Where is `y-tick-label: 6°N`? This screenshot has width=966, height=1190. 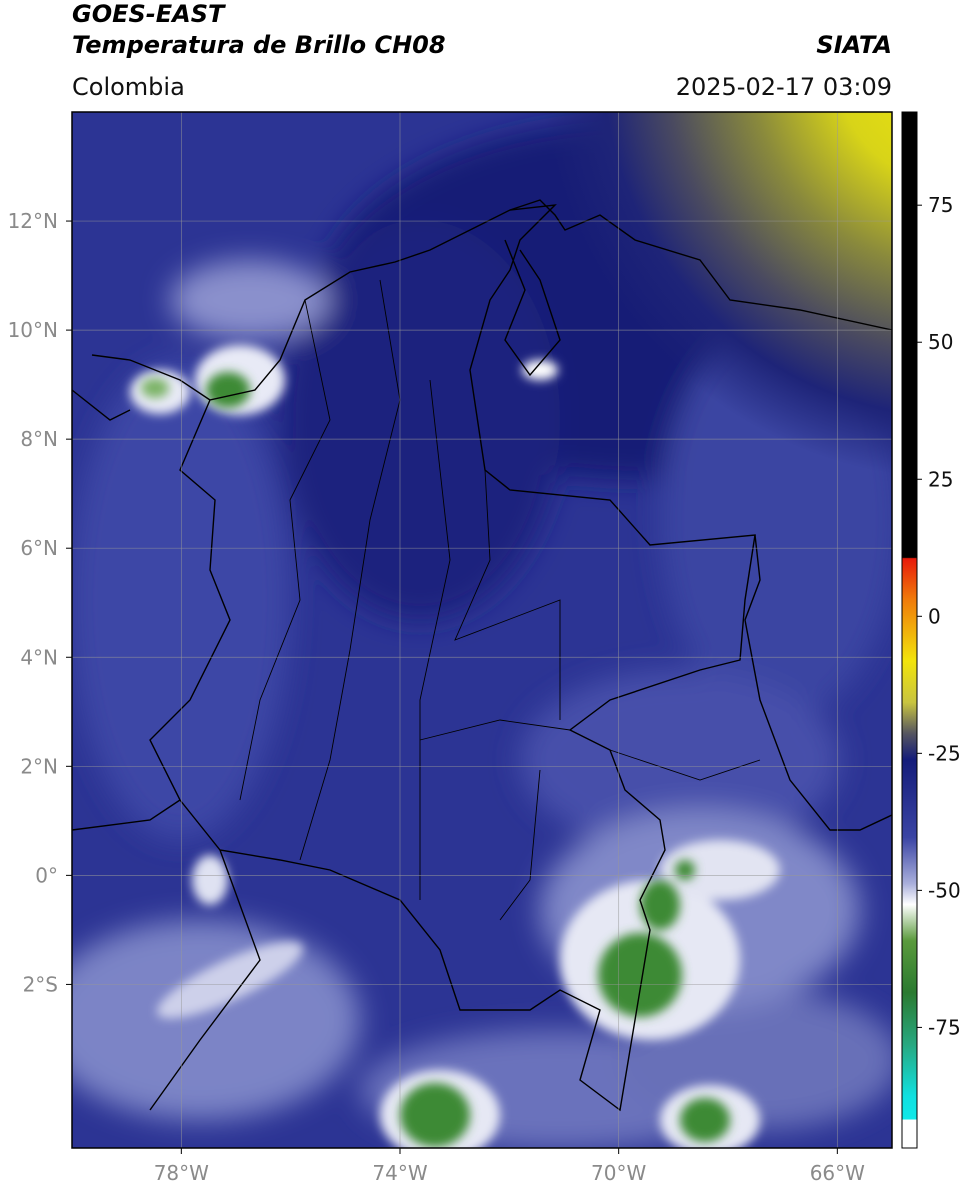 y-tick-label: 6°N is located at coordinates (39, 548).